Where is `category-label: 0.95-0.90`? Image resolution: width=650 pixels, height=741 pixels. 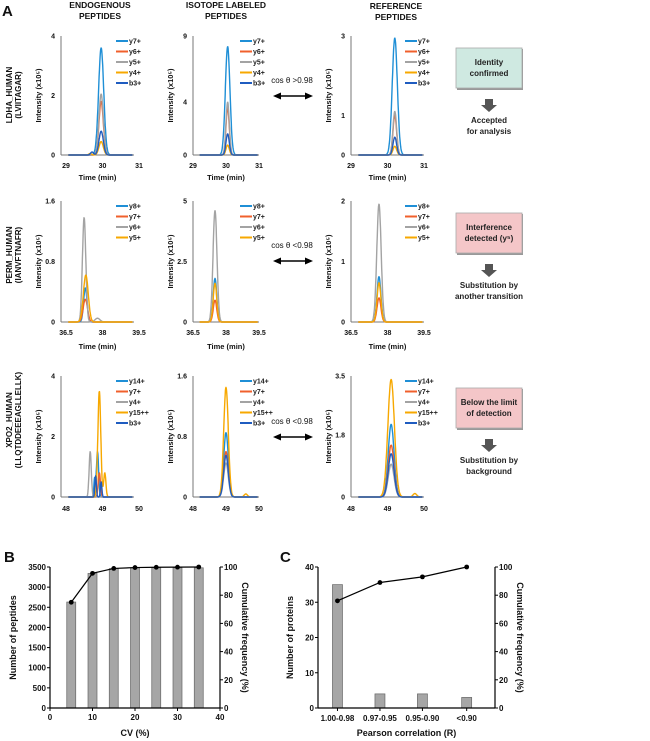 category-label: 0.95-0.90 is located at coordinates (423, 718).